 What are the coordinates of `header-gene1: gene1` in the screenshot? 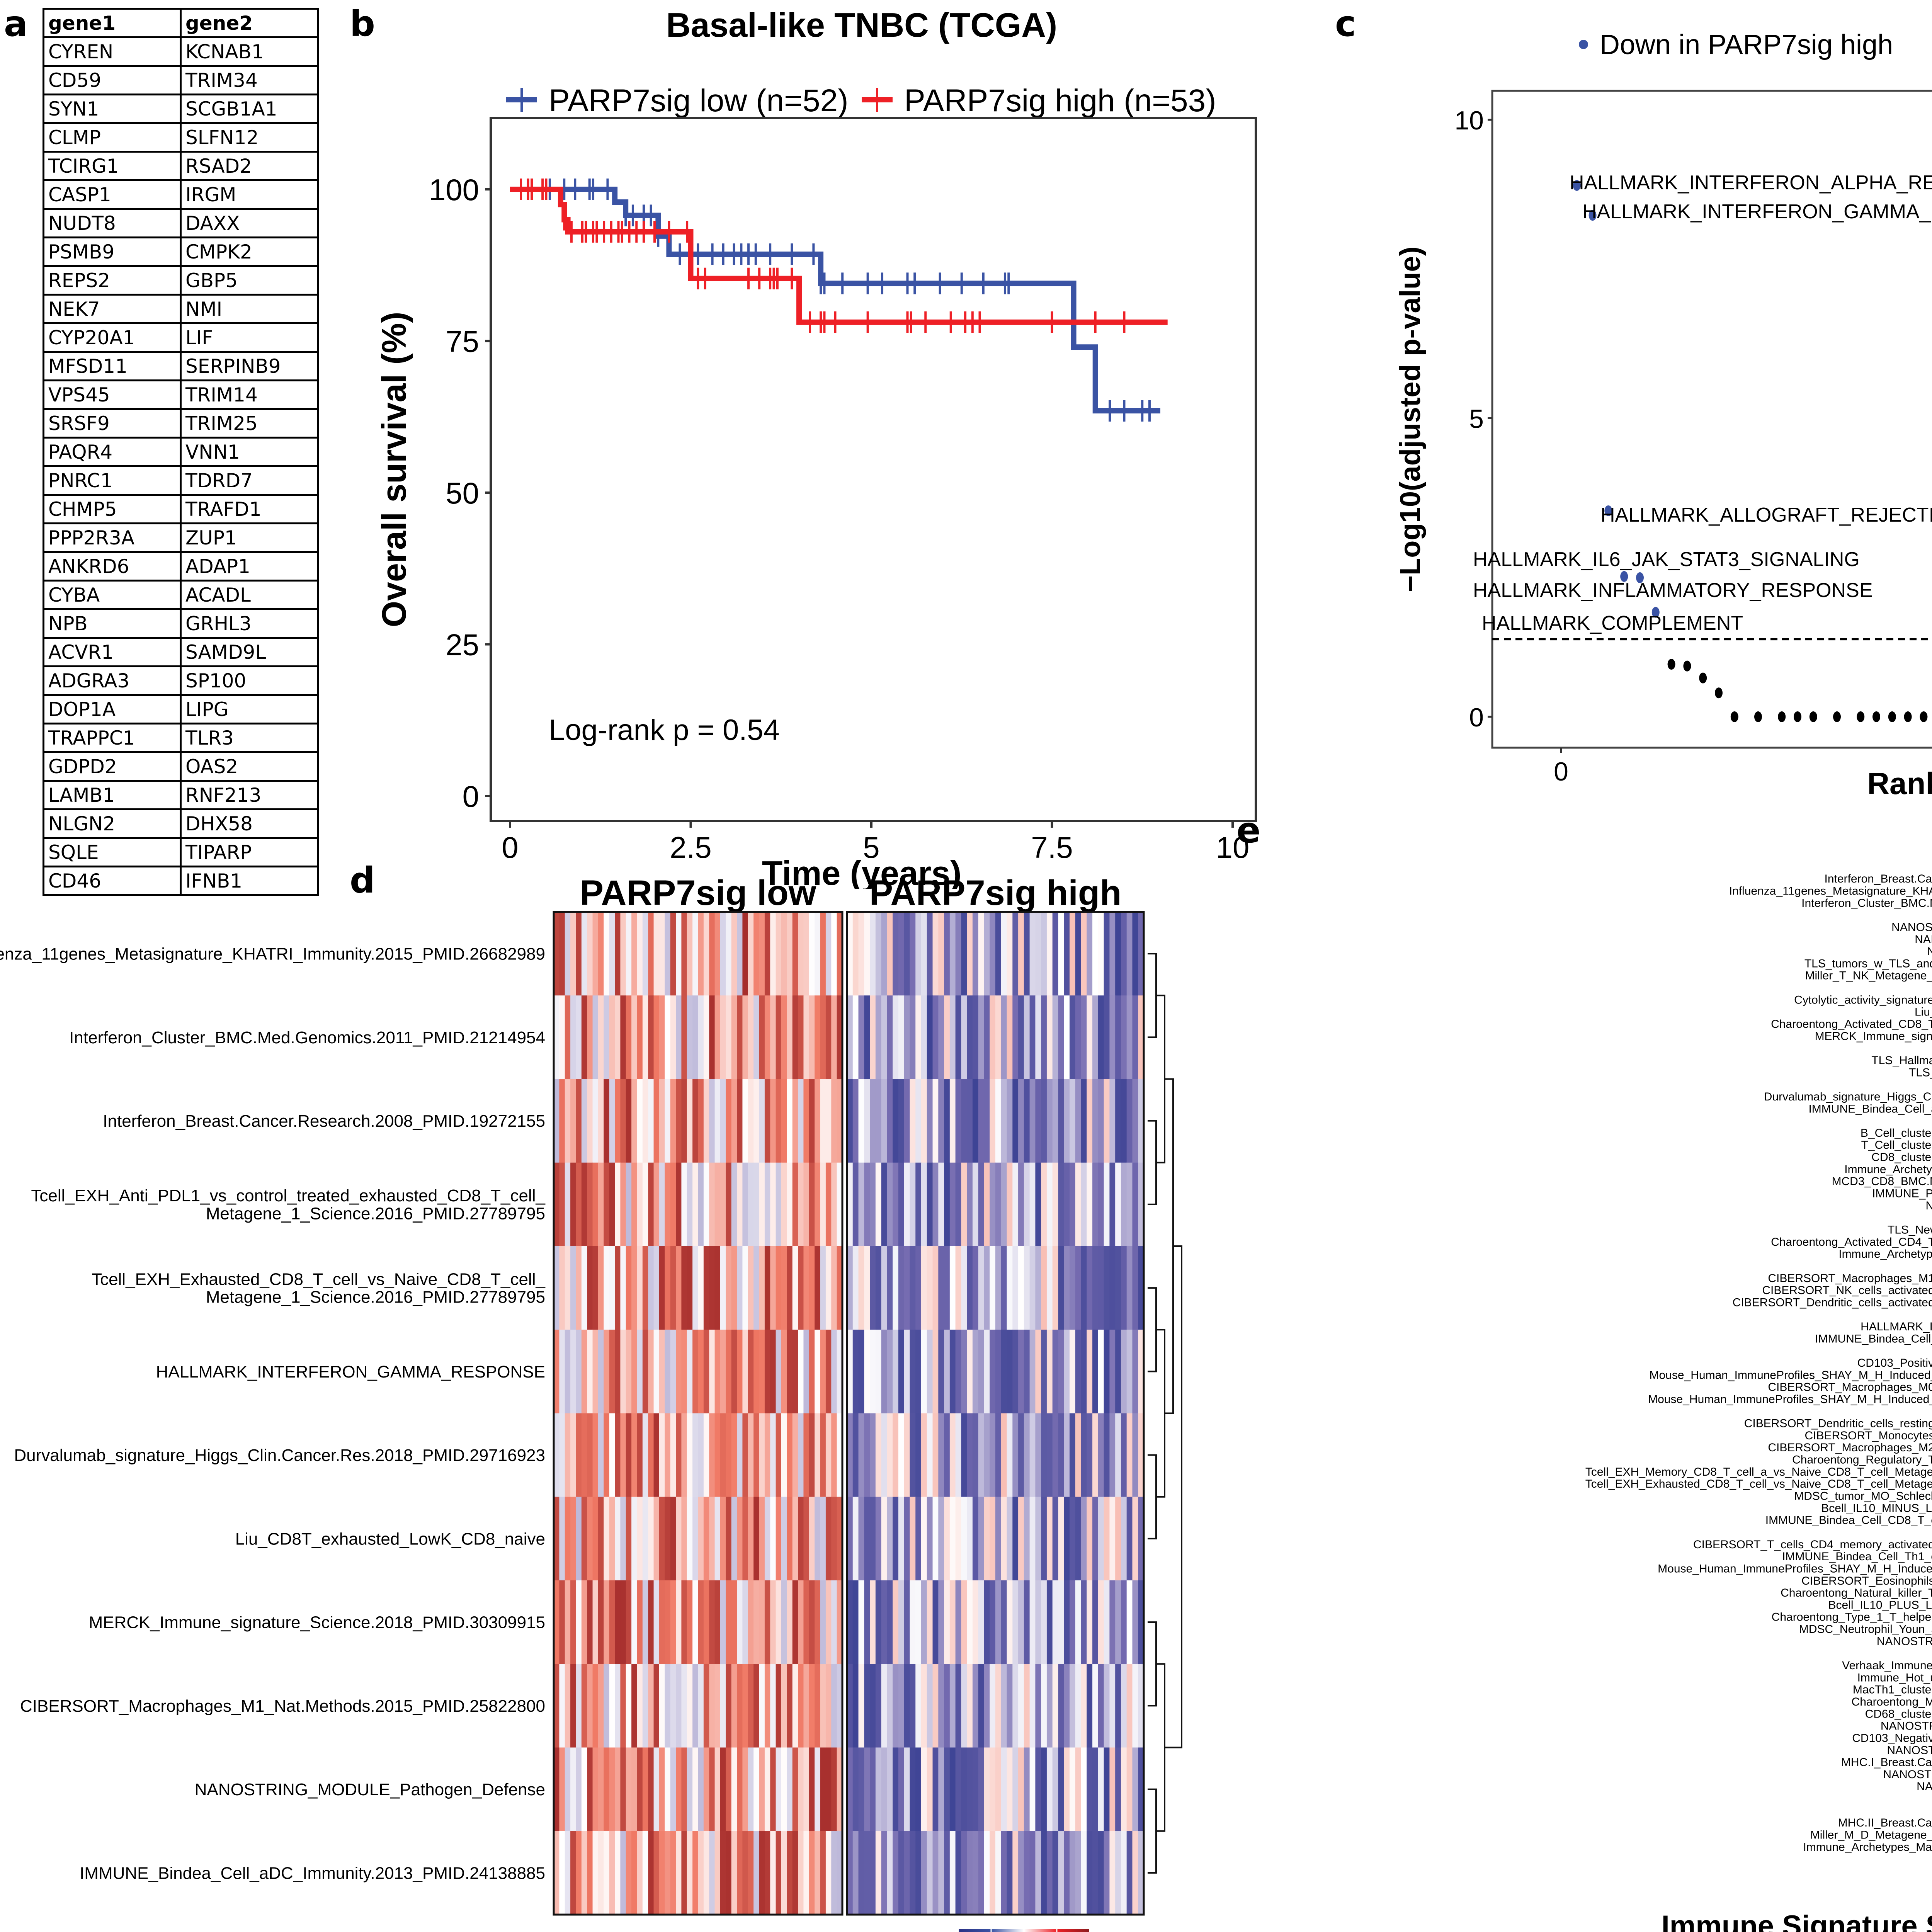 It's located at (112, 23).